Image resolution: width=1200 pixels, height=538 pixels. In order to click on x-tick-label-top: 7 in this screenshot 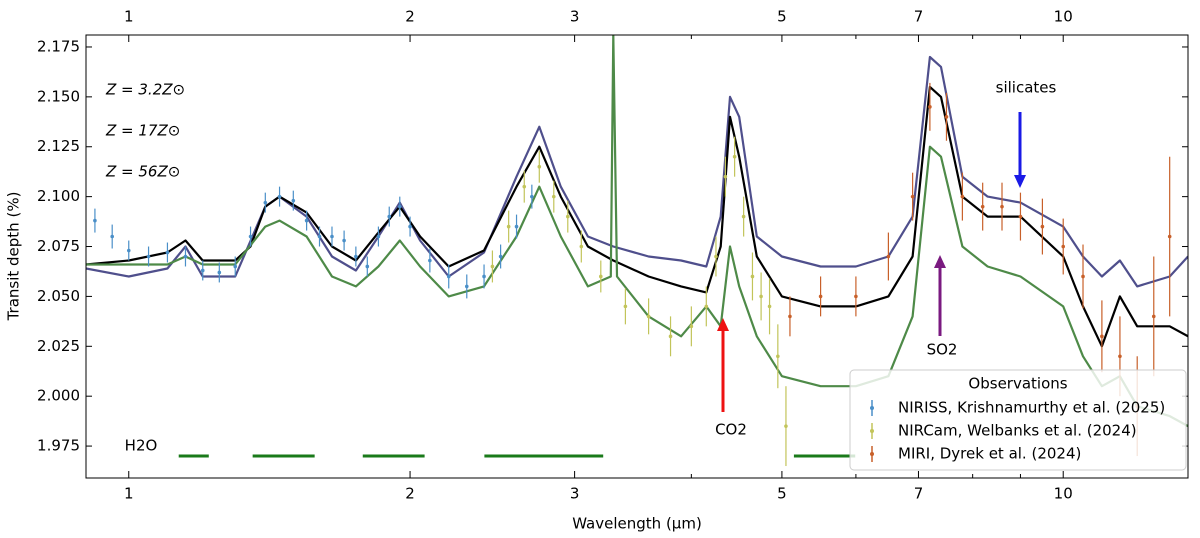, I will do `click(919, 17)`.